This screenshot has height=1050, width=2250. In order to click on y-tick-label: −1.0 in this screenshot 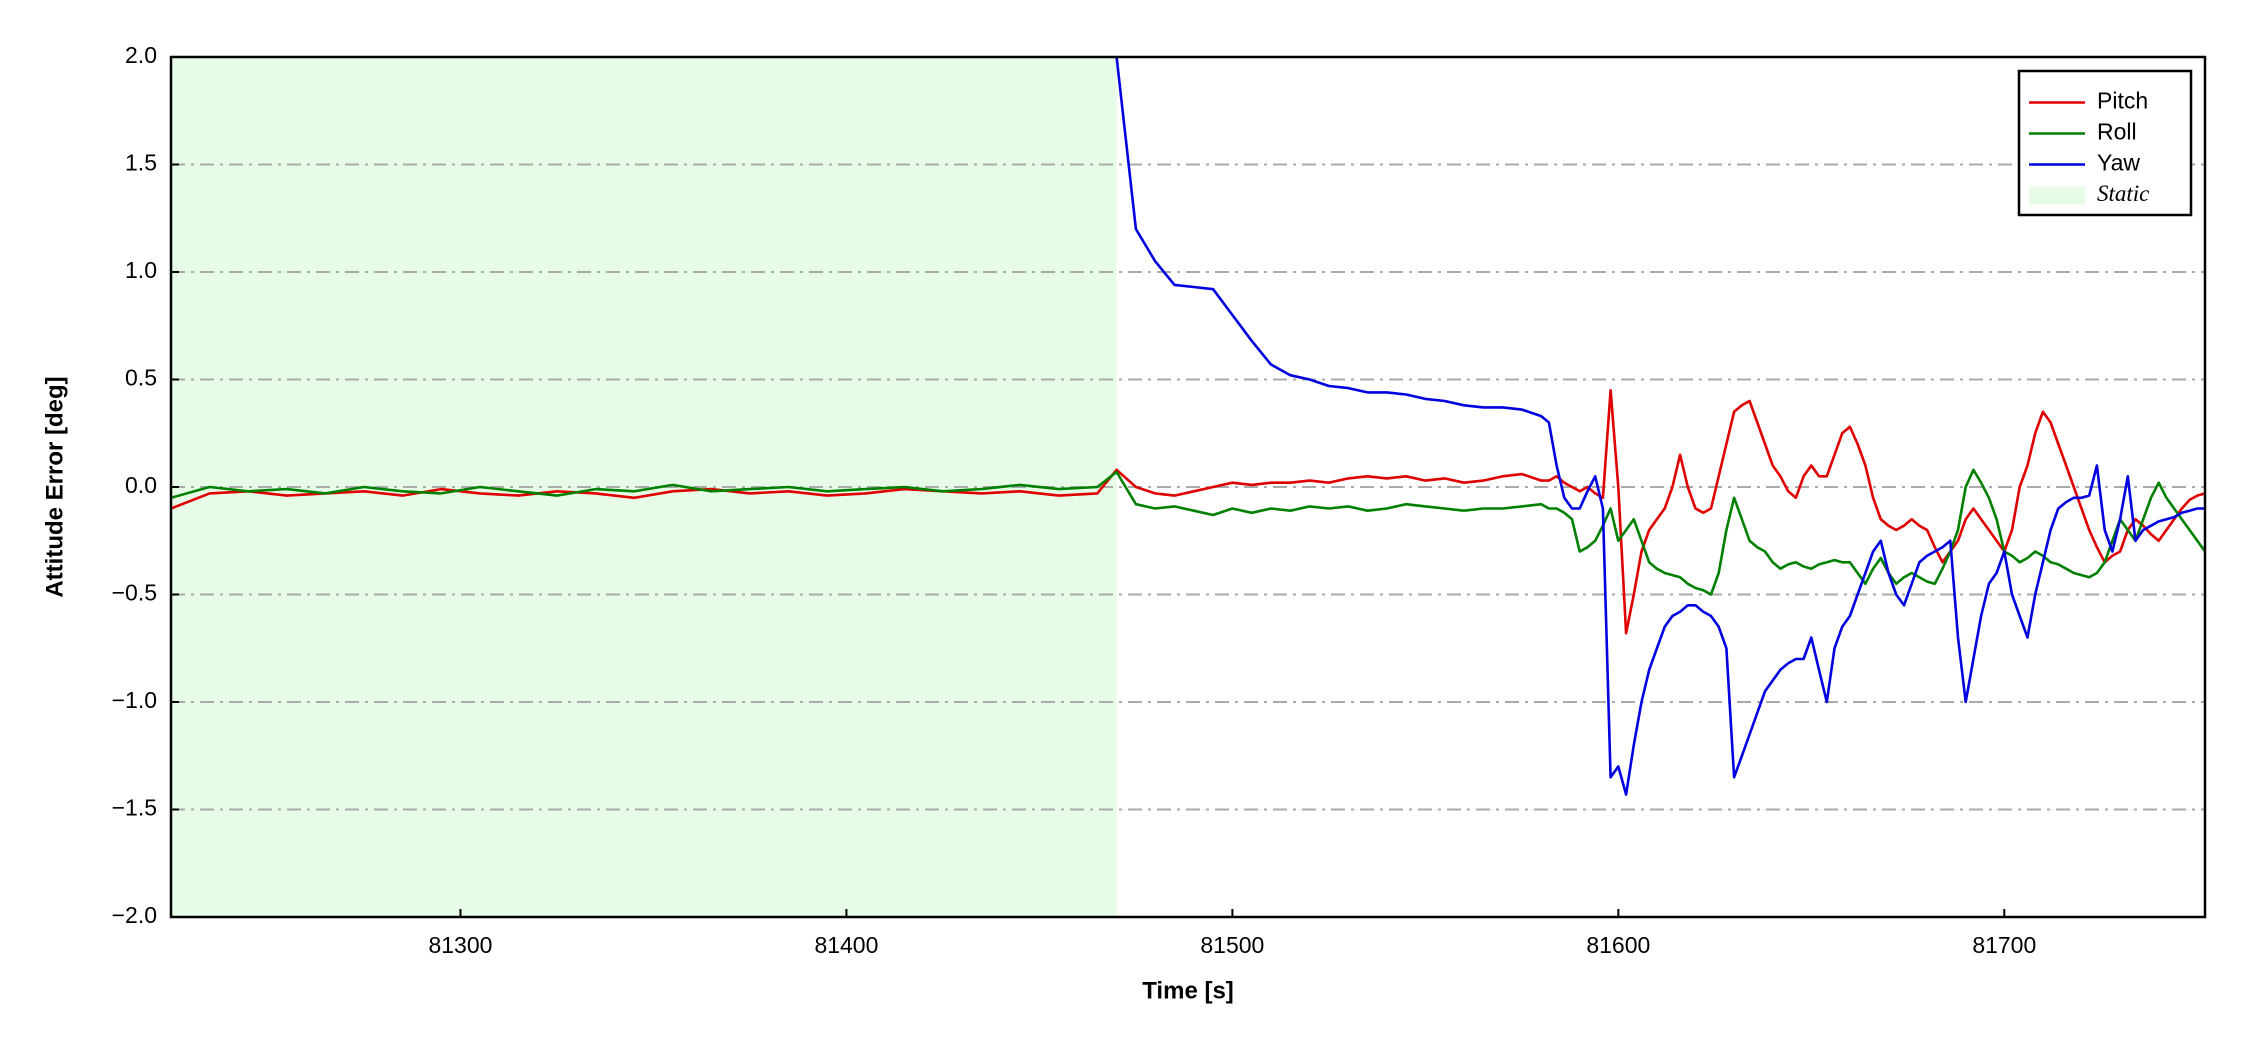, I will do `click(134, 700)`.